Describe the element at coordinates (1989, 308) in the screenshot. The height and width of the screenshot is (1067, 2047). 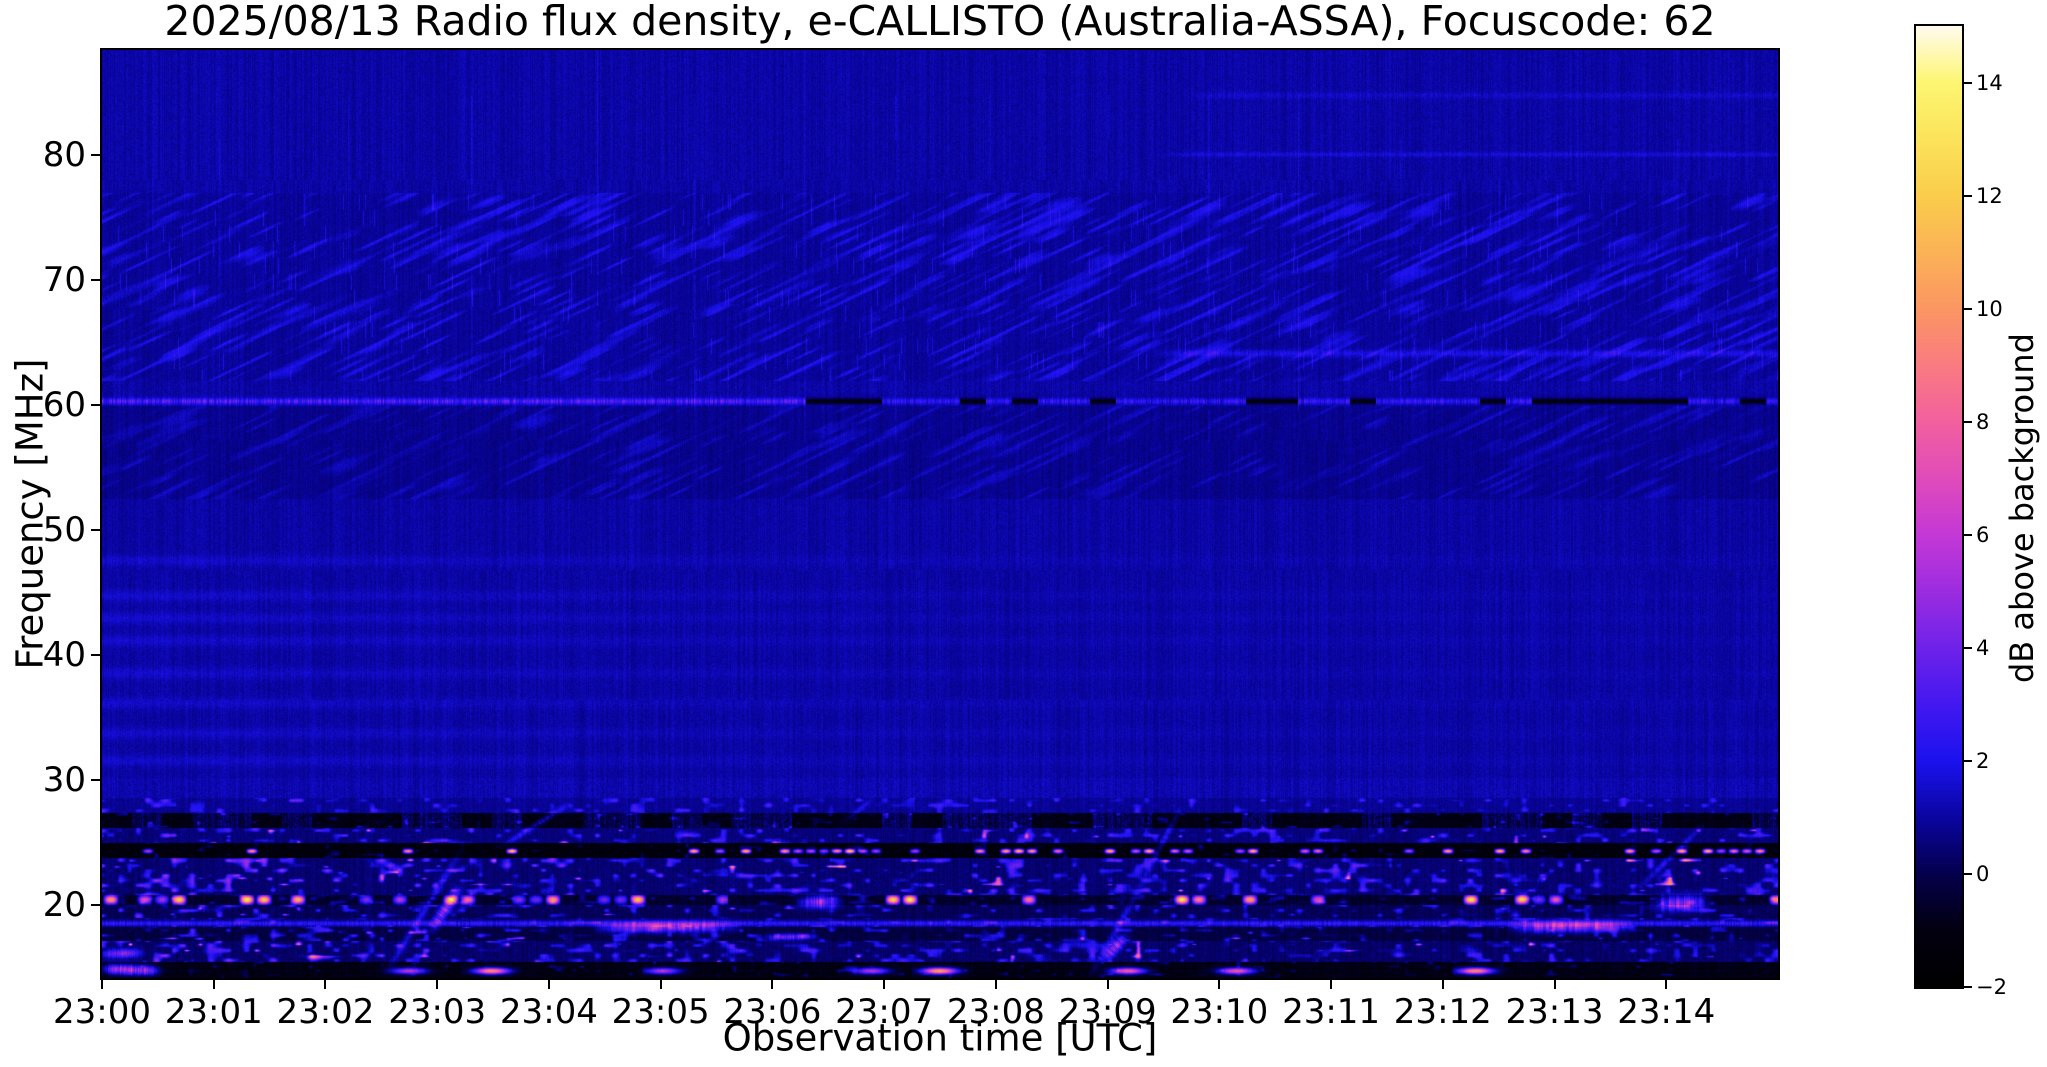
I see `colorbar-tick-label: 10` at that location.